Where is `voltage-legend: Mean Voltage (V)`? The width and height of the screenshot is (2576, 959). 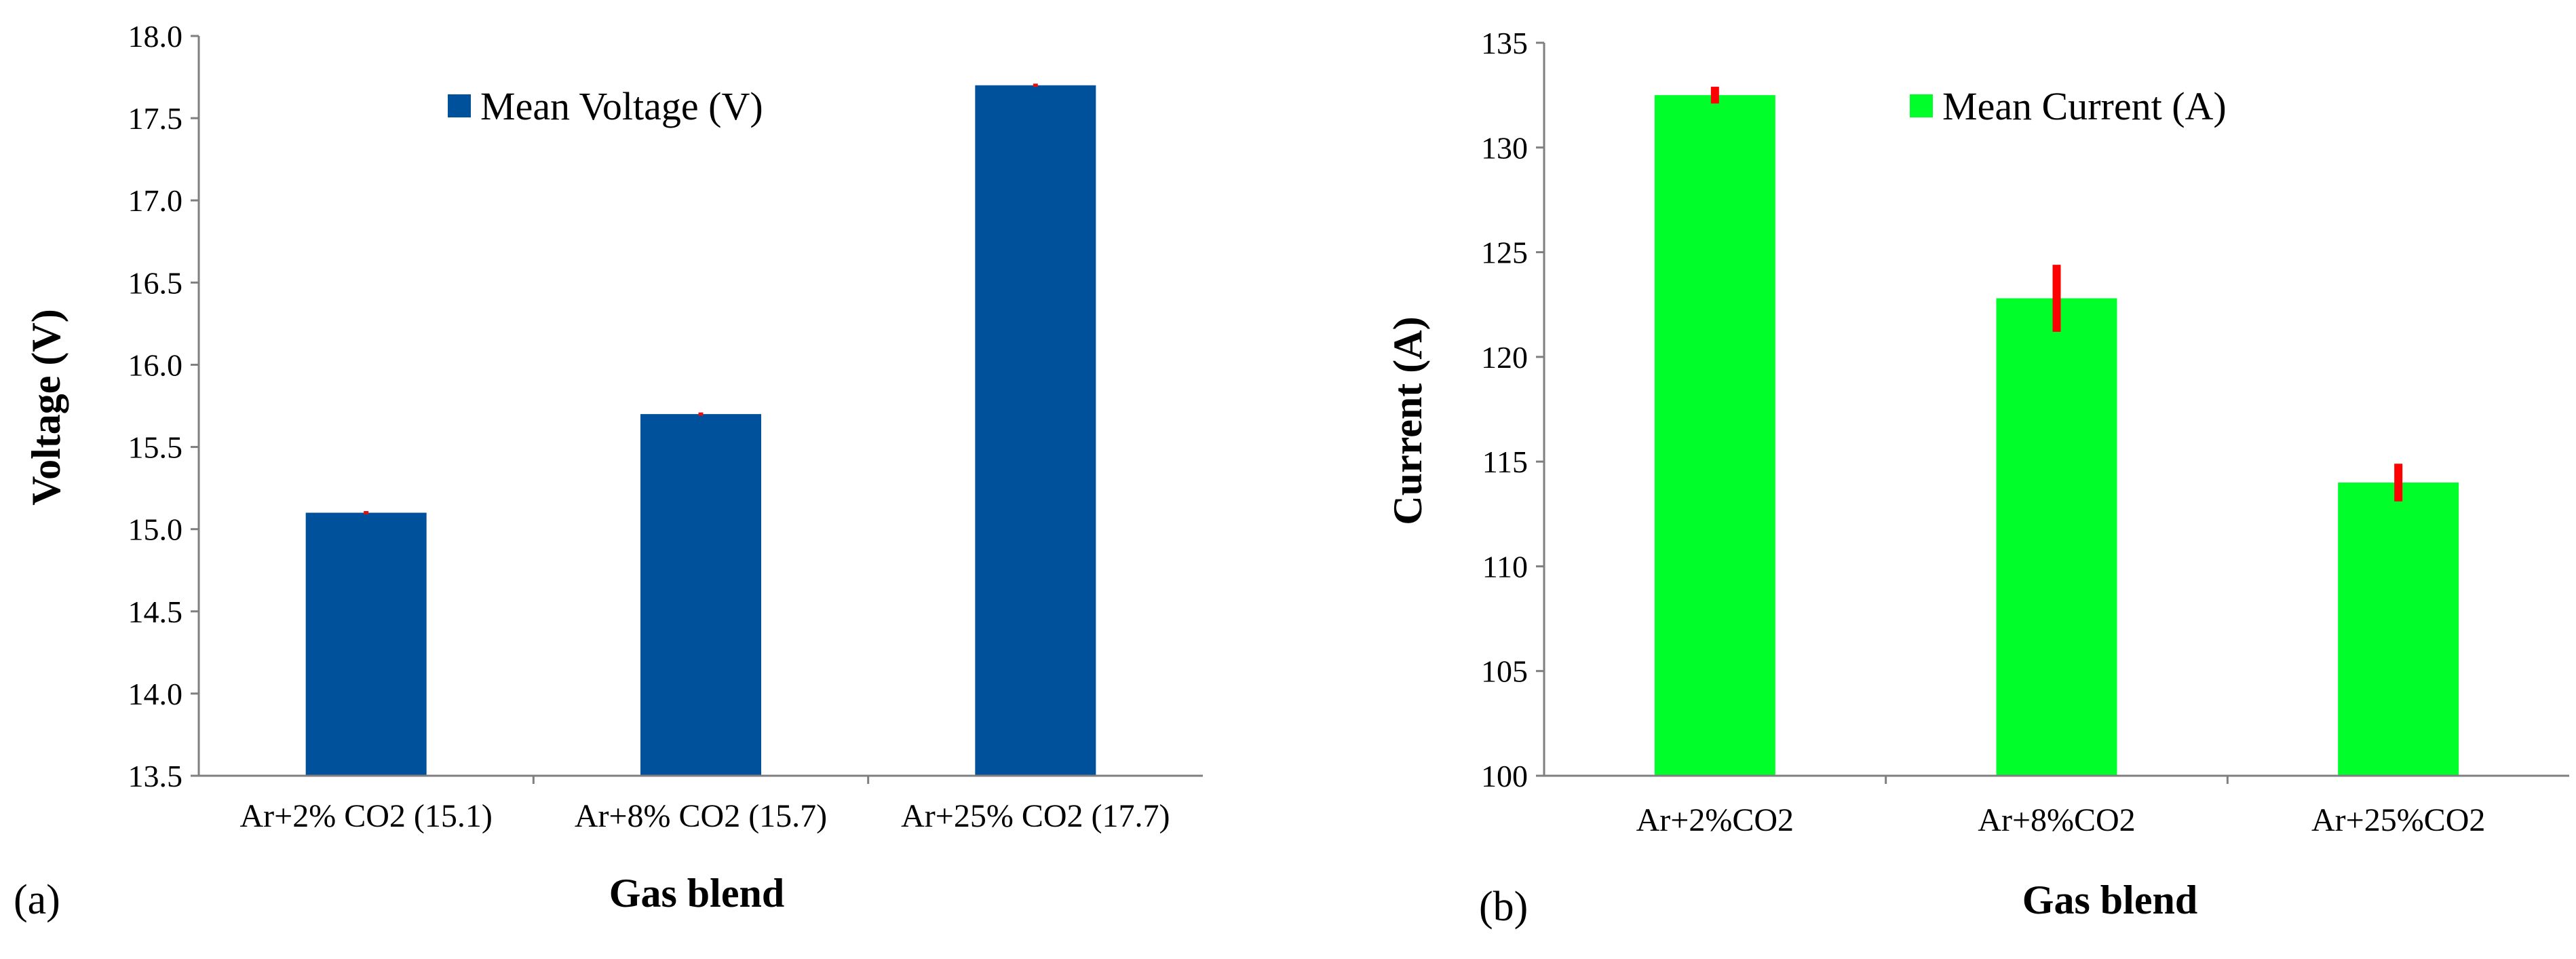
voltage-legend: Mean Voltage (V) is located at coordinates (605, 106).